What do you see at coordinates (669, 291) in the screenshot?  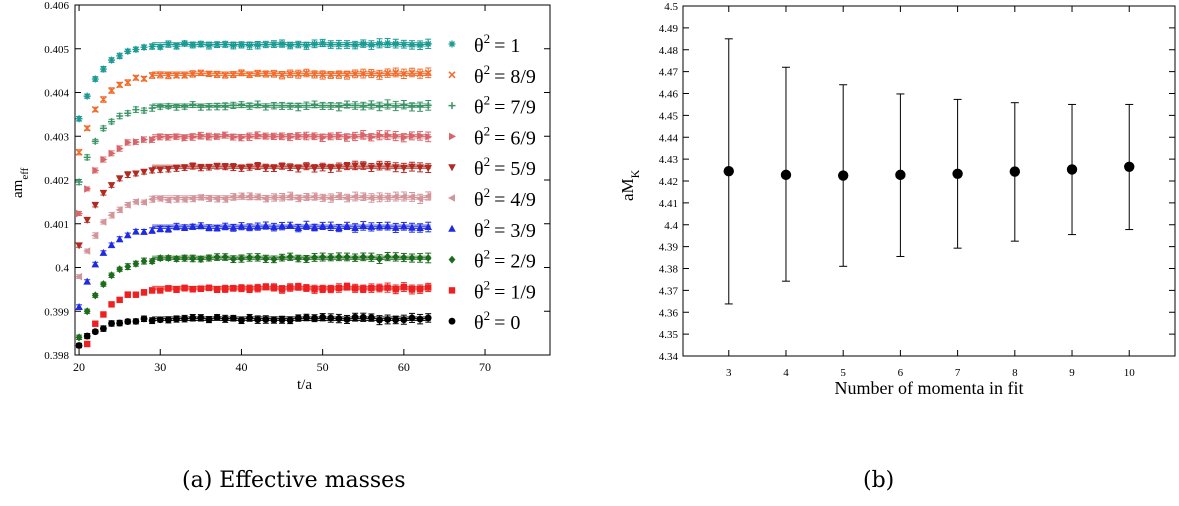 I see `y-tick-label: 4.37` at bounding box center [669, 291].